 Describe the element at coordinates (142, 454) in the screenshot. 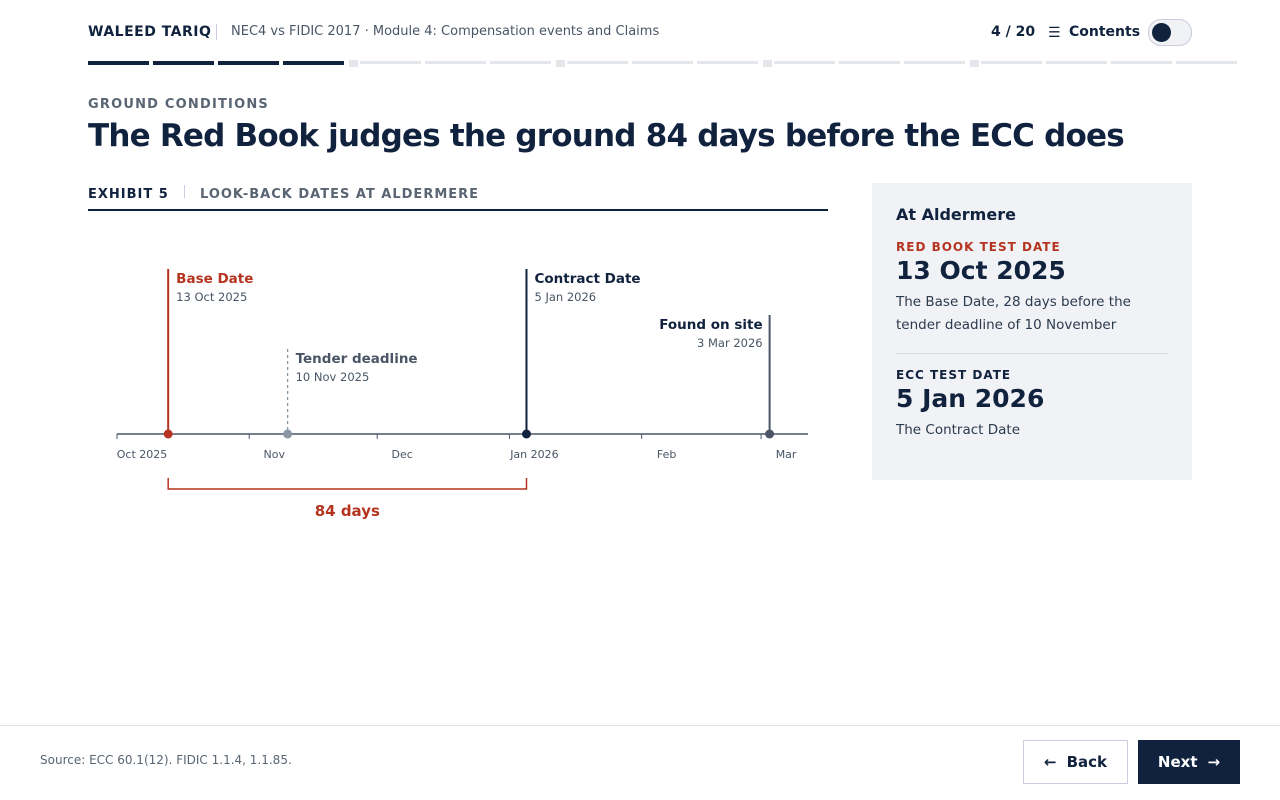

I see `x-tick-label: Oct 2025` at that location.